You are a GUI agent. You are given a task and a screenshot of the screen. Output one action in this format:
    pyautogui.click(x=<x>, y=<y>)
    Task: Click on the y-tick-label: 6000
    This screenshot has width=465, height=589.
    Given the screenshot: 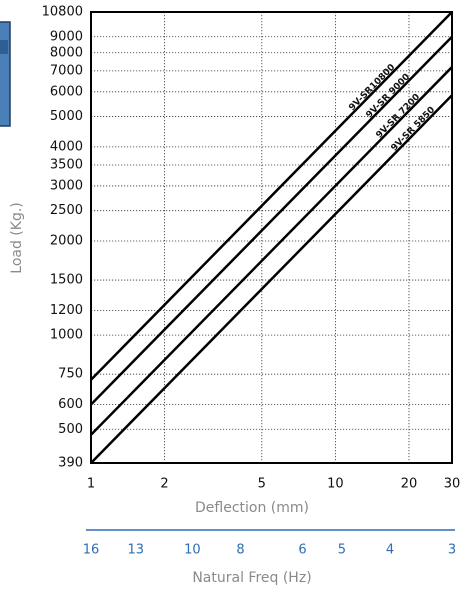 What is the action you would take?
    pyautogui.click(x=66, y=91)
    